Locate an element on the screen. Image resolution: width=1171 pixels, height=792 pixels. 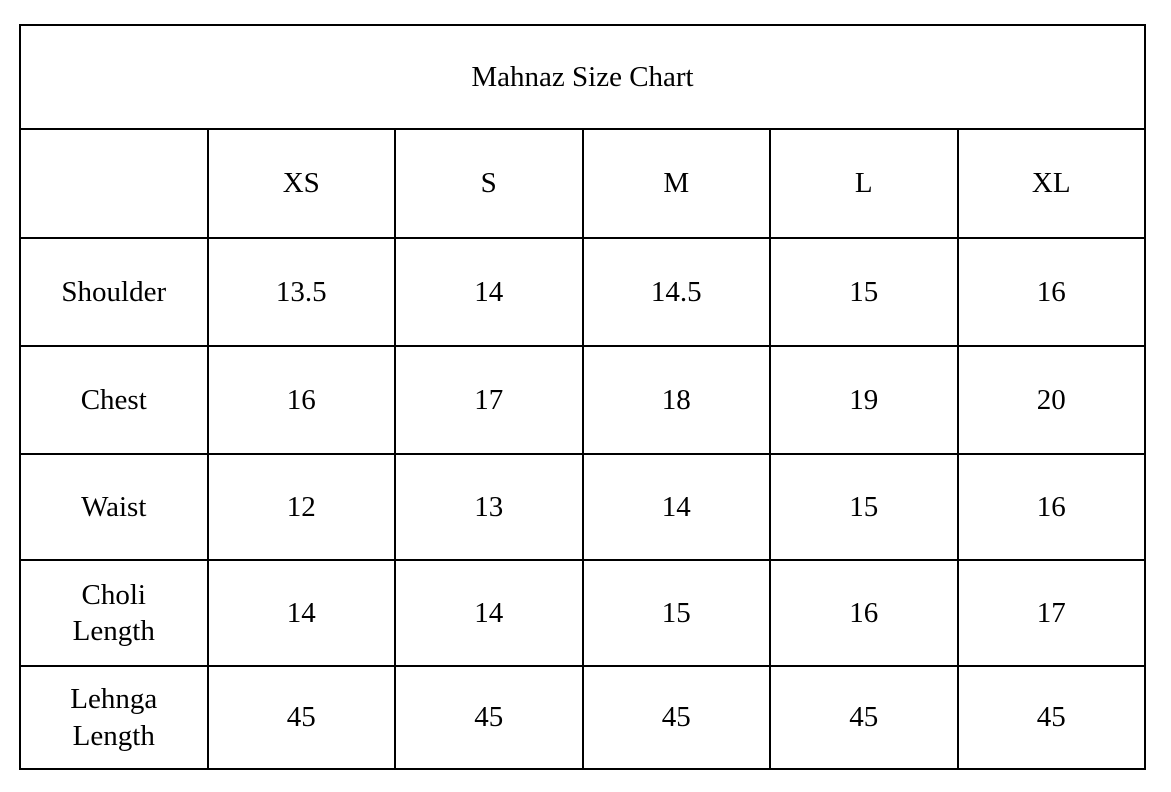
table-header-row: XS S M L XL is located at coordinates (582, 183).